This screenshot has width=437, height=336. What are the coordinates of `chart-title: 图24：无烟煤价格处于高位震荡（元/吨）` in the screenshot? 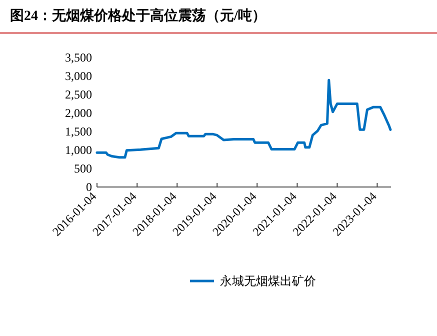 It's located at (138, 15).